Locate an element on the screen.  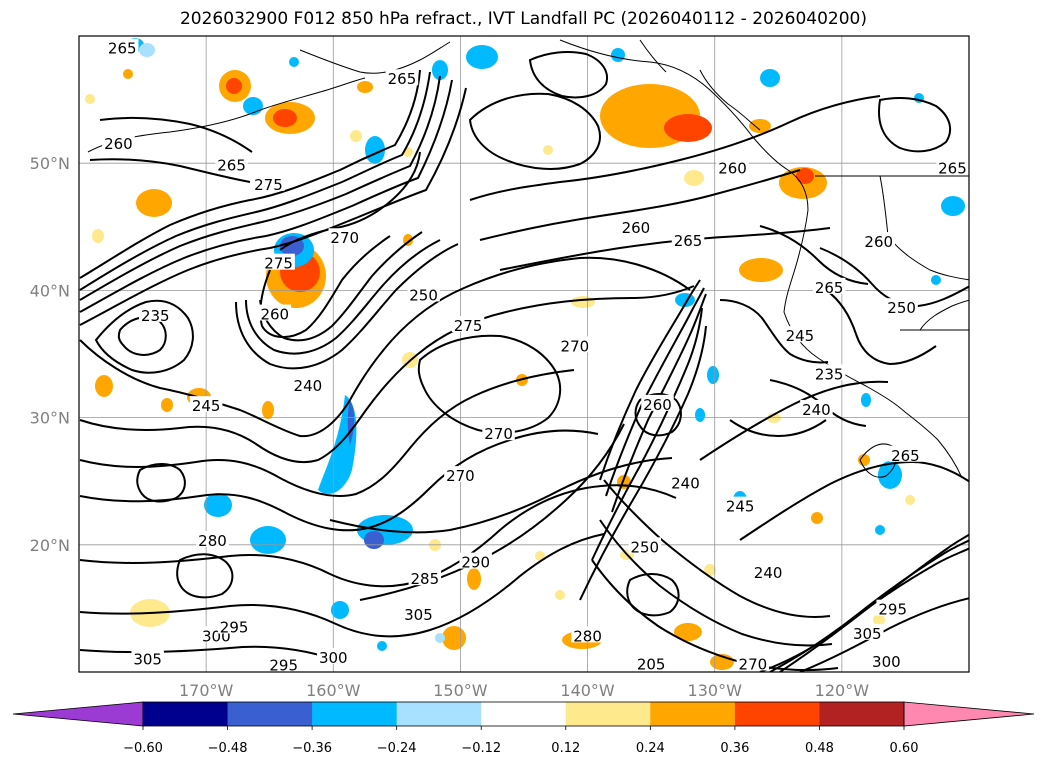
contour-label: 290 is located at coordinates (475, 563).